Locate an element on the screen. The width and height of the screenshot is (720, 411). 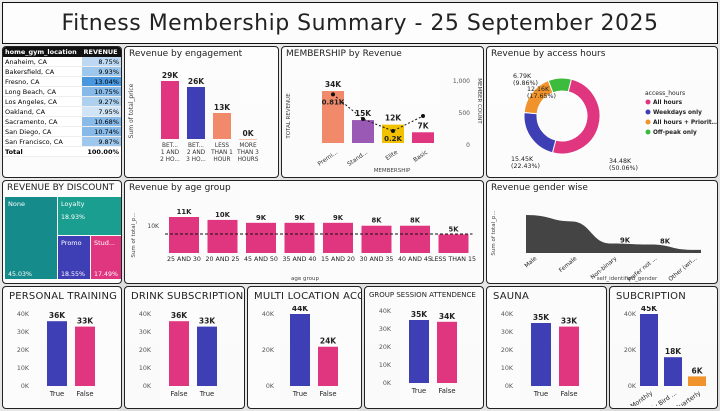
x-tick-label: Elite is located at coordinates (391, 155).